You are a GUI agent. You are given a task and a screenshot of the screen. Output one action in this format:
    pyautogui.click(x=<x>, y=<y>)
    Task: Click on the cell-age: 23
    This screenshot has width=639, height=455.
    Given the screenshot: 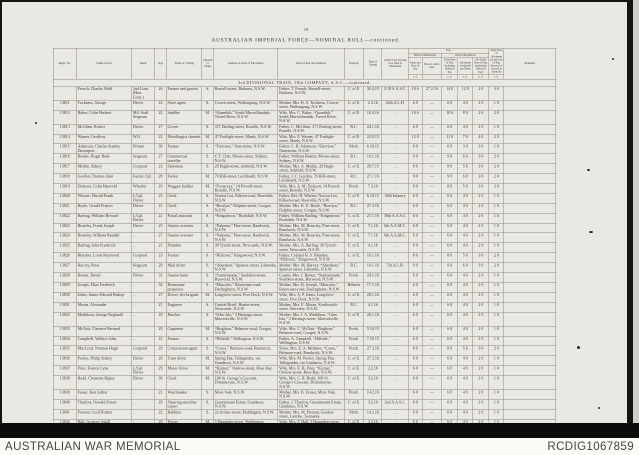 What is the action you would take?
    pyautogui.click(x=160, y=168)
    